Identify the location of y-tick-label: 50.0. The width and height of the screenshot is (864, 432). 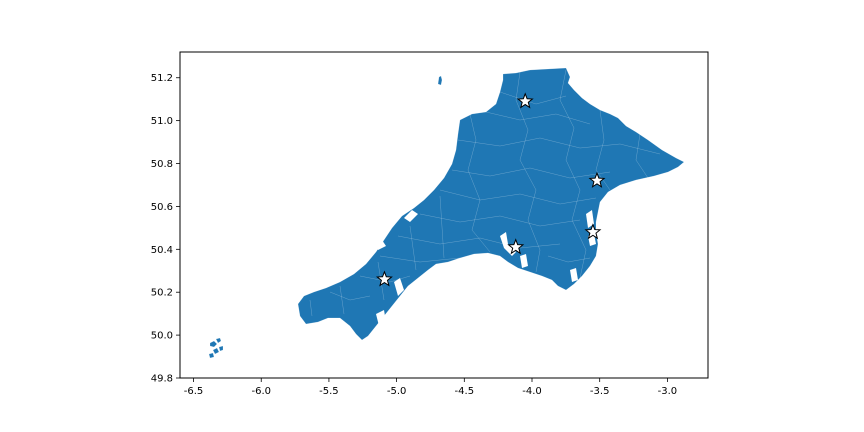
(162, 336).